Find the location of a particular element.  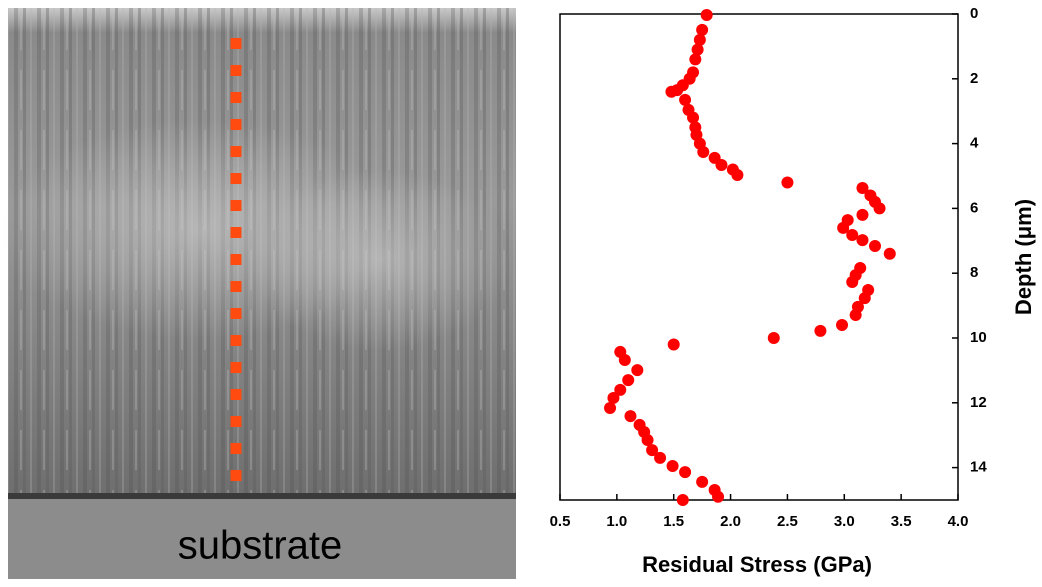

x-tick-label: 1.5 is located at coordinates (673, 521).